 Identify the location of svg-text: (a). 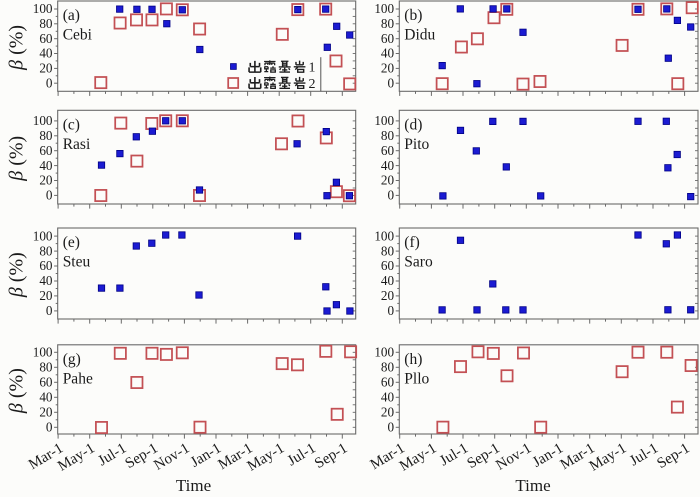
(71, 15).